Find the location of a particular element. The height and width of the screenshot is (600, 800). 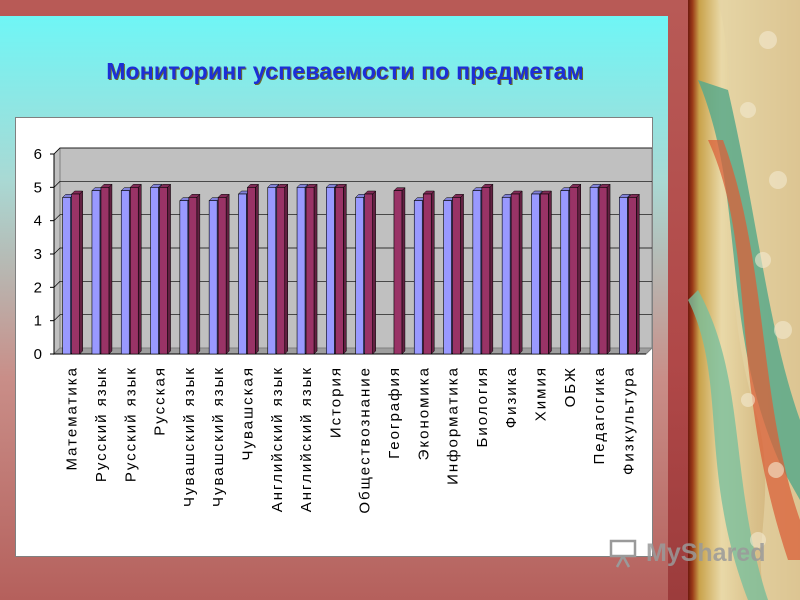

presentation-board-icon is located at coordinates (623, 553).